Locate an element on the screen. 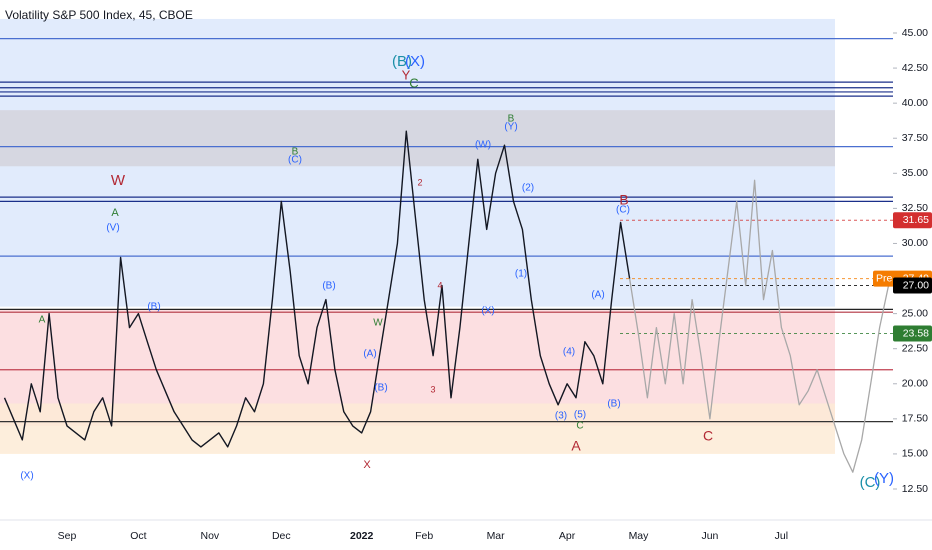 This screenshot has width=932, height=550. y-tick-label: 37.50 is located at coordinates (915, 138).